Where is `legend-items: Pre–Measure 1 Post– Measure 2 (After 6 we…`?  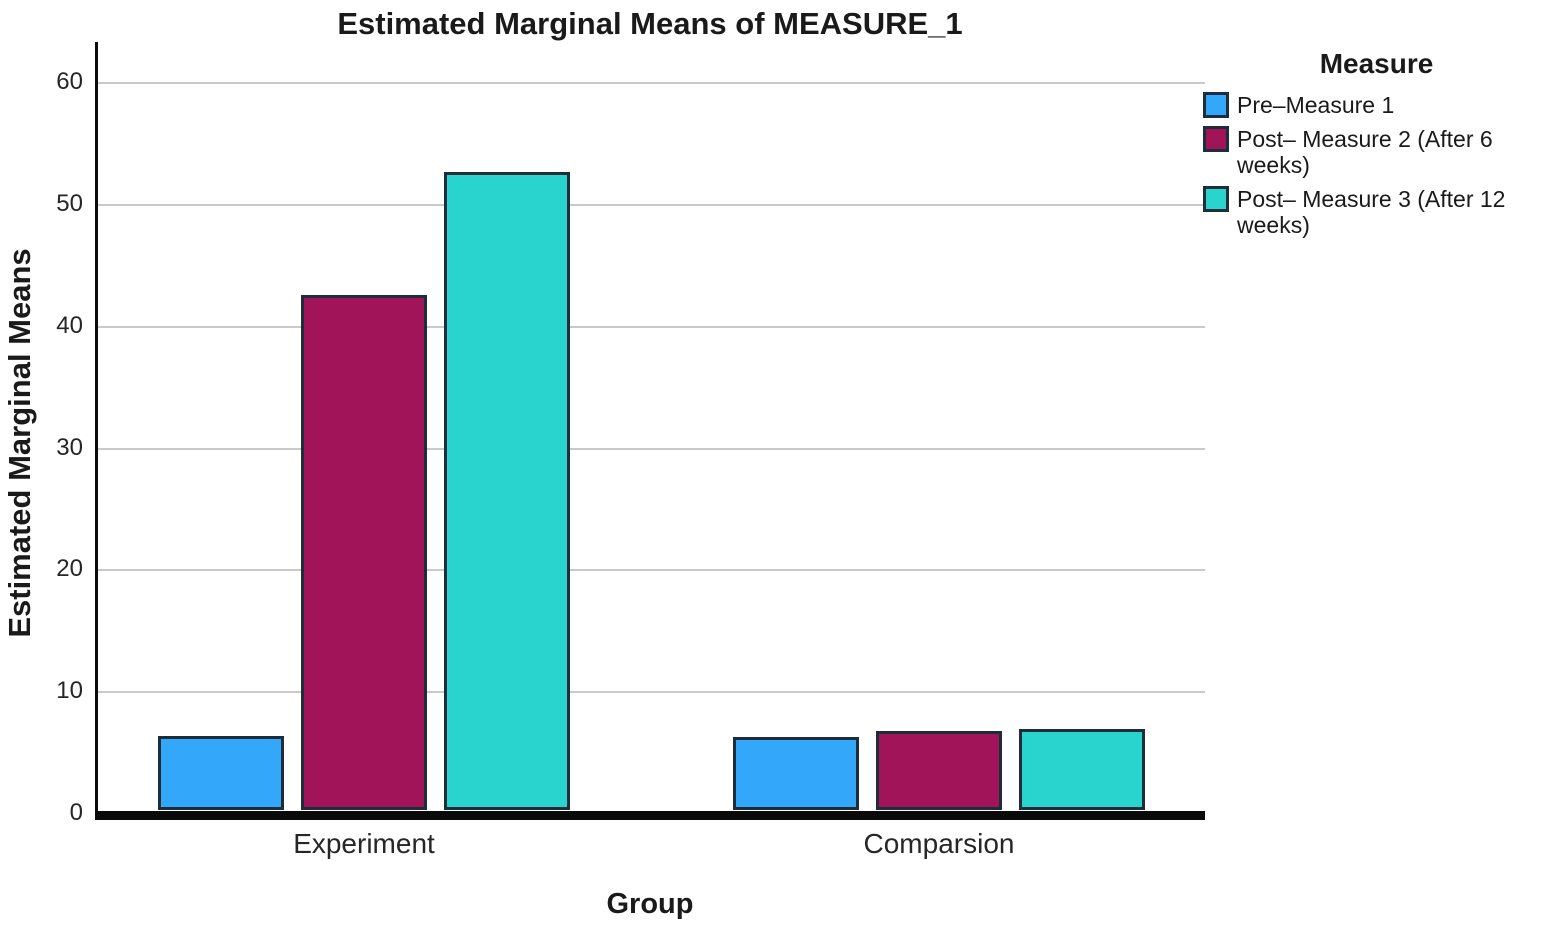
legend-items: Pre–Measure 1 Post– Measure 2 (After 6 we… is located at coordinates (1376, 165).